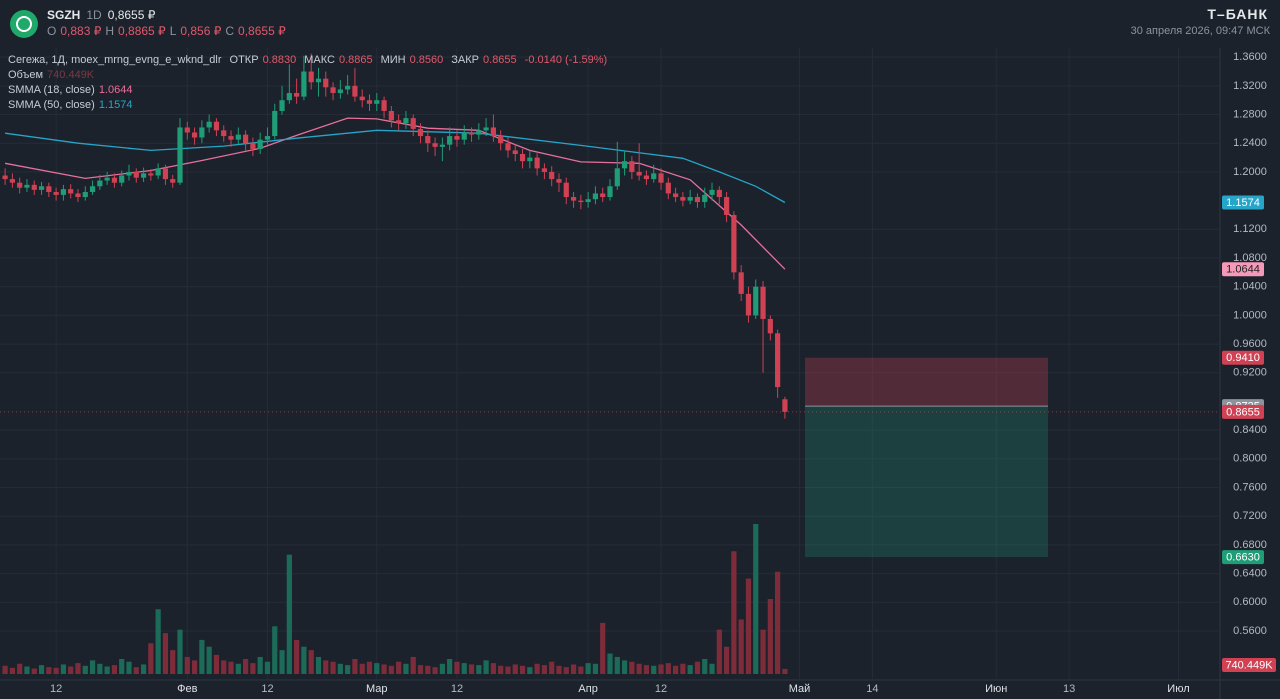 The height and width of the screenshot is (699, 1280). What do you see at coordinates (1250, 258) in the screenshot?
I see `y-tick-label: 1.0800` at bounding box center [1250, 258].